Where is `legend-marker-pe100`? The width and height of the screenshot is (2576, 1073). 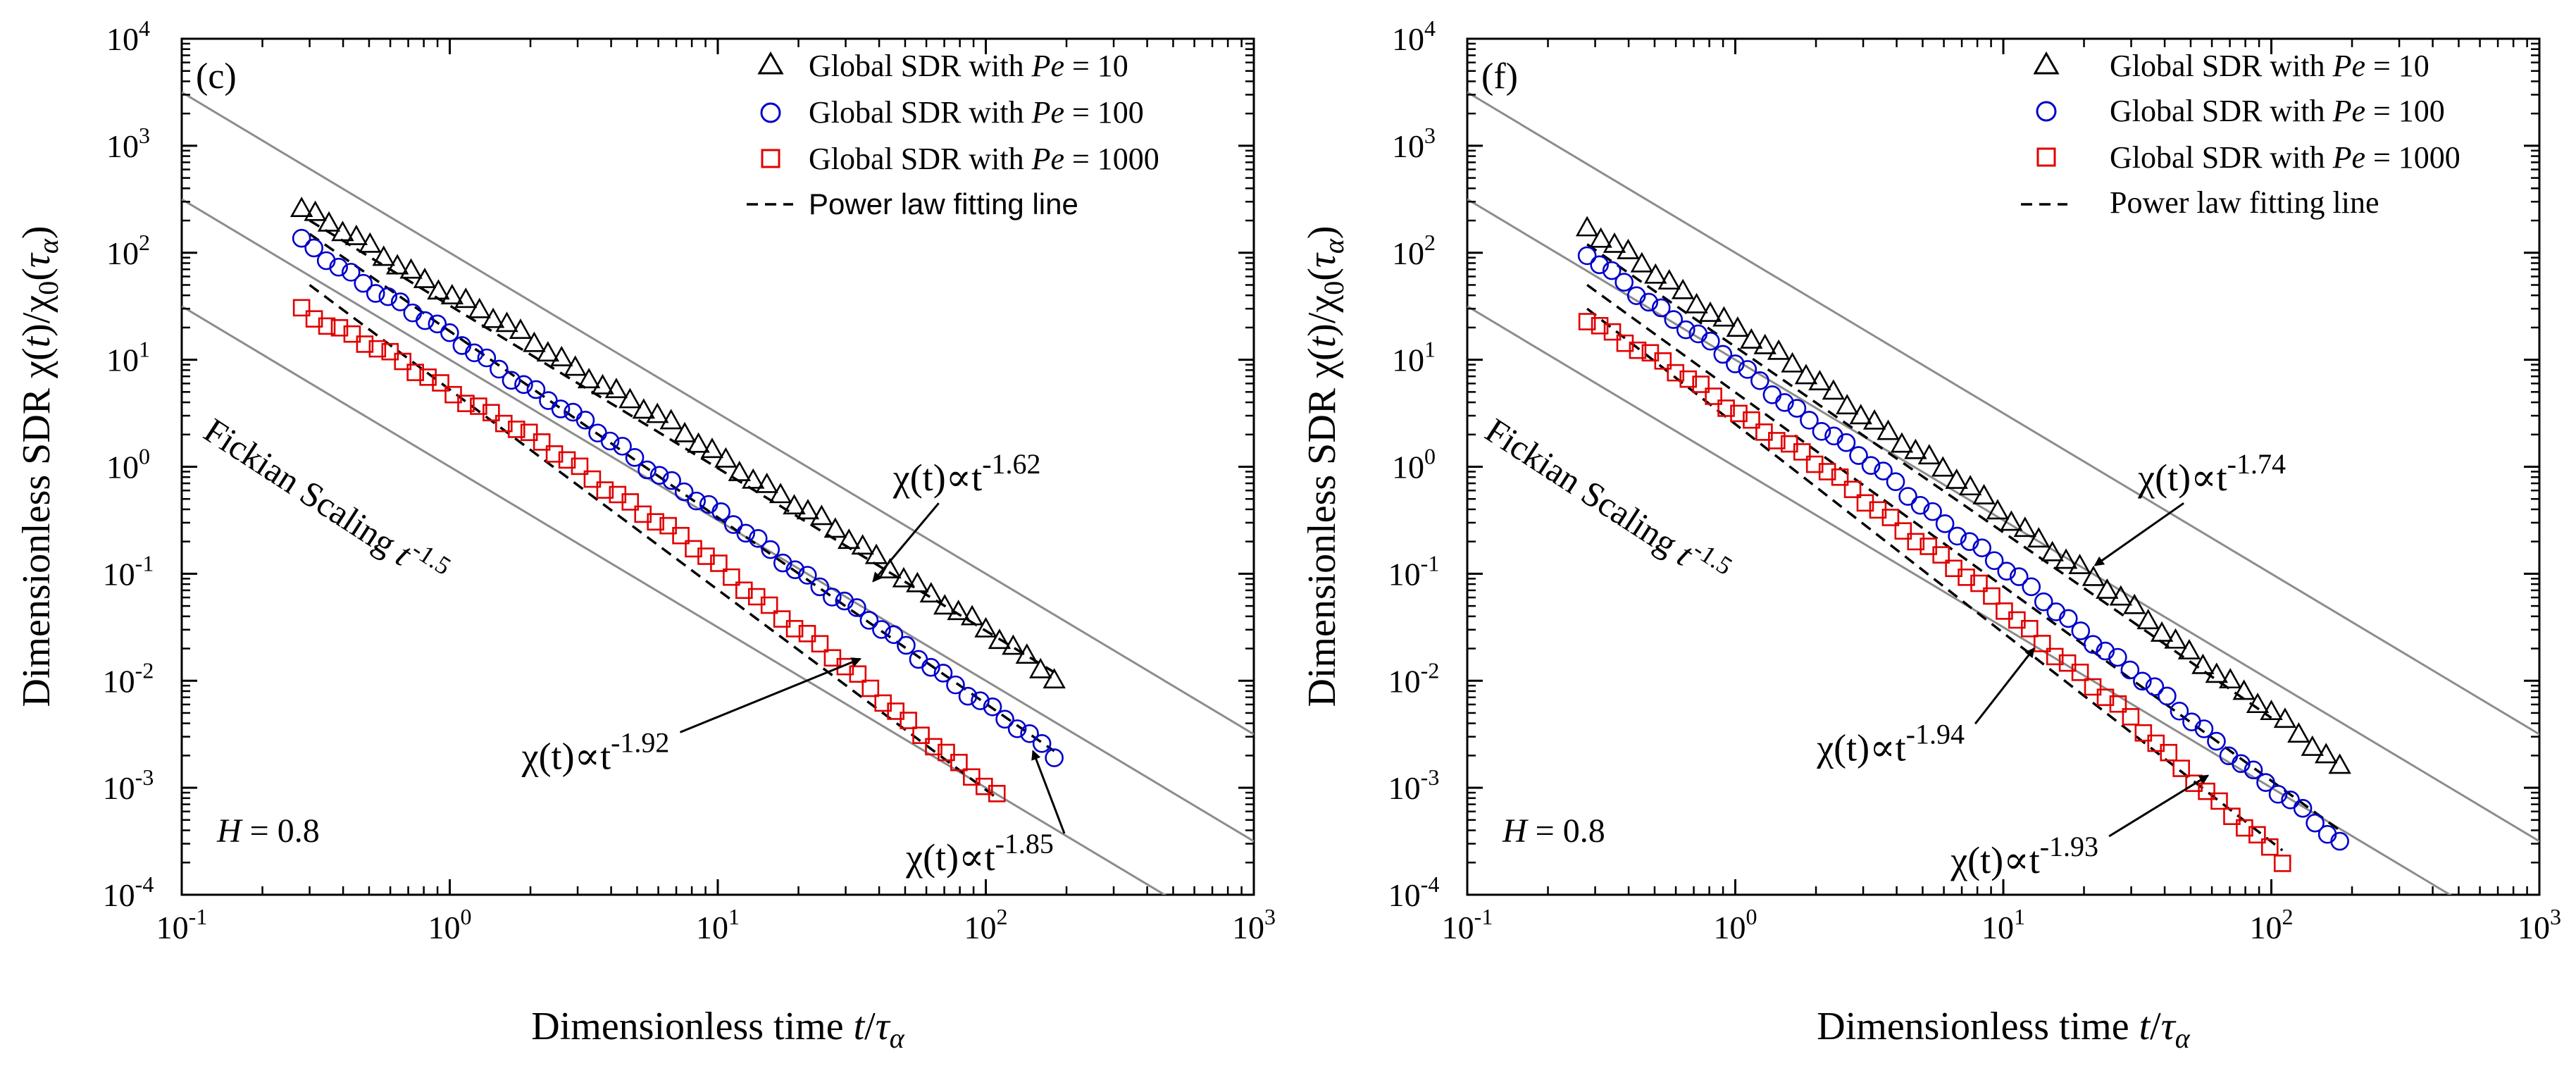
legend-marker-pe100 is located at coordinates (770, 112).